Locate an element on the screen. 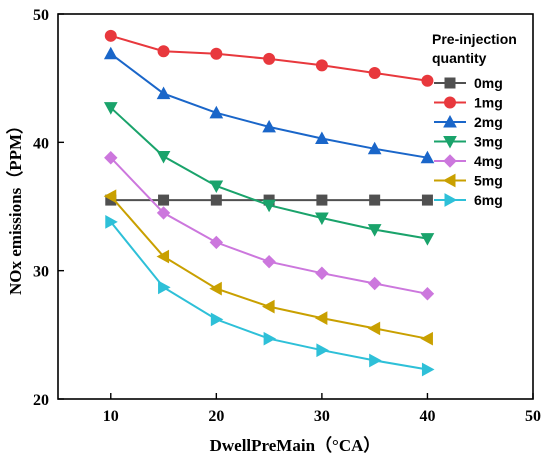 This screenshot has width=550, height=465. y-tick-label: 50 is located at coordinates (41, 15).